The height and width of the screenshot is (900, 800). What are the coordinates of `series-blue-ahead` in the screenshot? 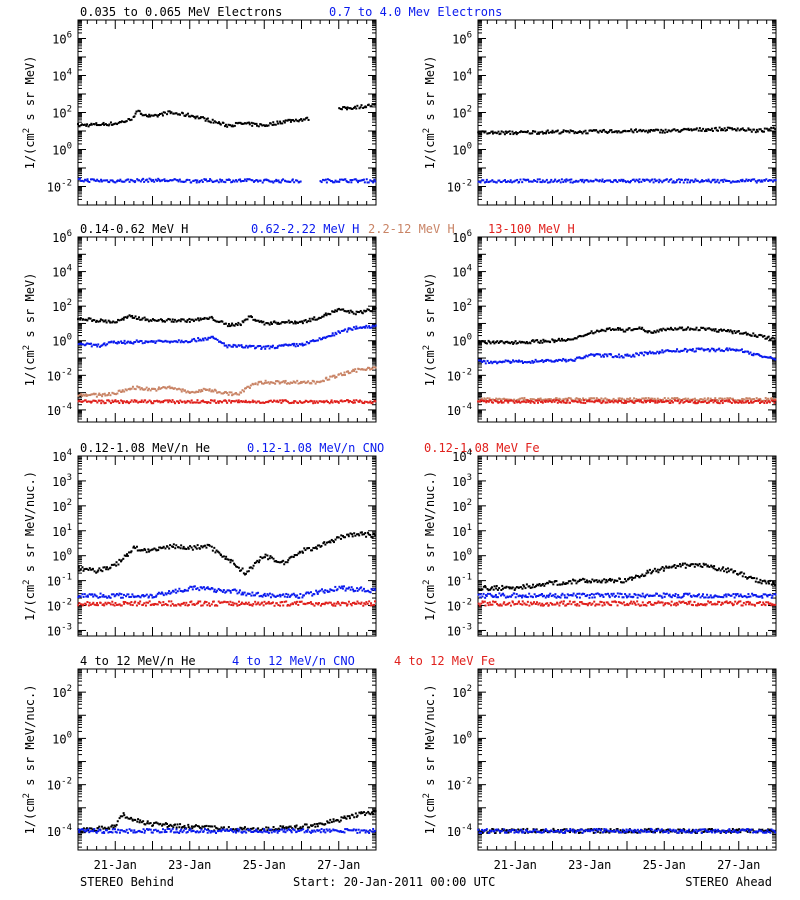 It's located at (627, 356).